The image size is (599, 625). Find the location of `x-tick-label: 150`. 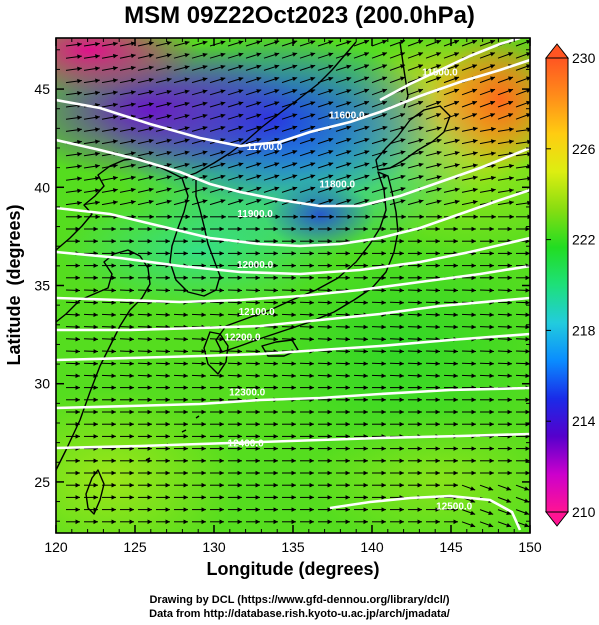

x-tick-label: 150 is located at coordinates (530, 547).